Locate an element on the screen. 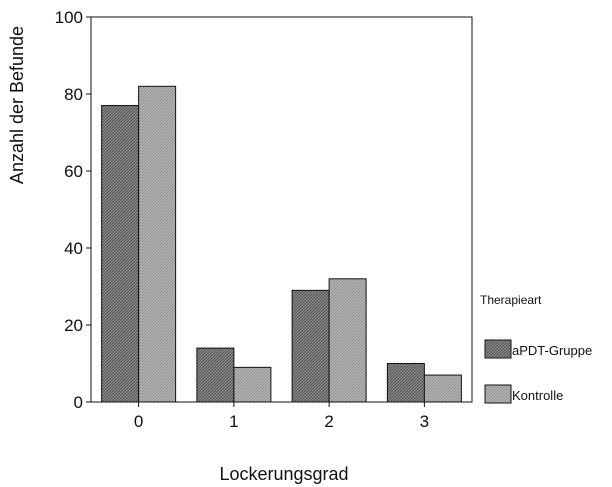  x-tick-label: 3 is located at coordinates (424, 421).